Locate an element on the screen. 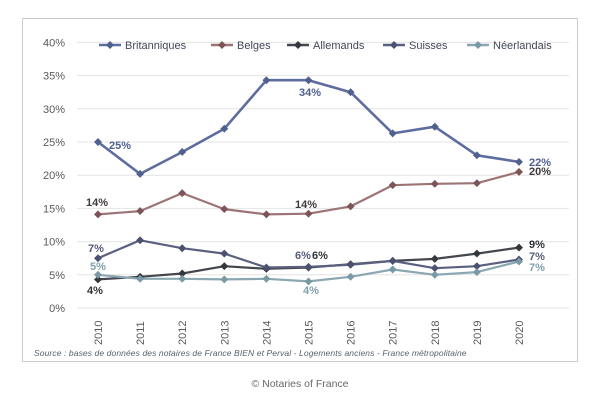 The width and height of the screenshot is (600, 407). legend-marker-icon-allemands is located at coordinates (298, 45).